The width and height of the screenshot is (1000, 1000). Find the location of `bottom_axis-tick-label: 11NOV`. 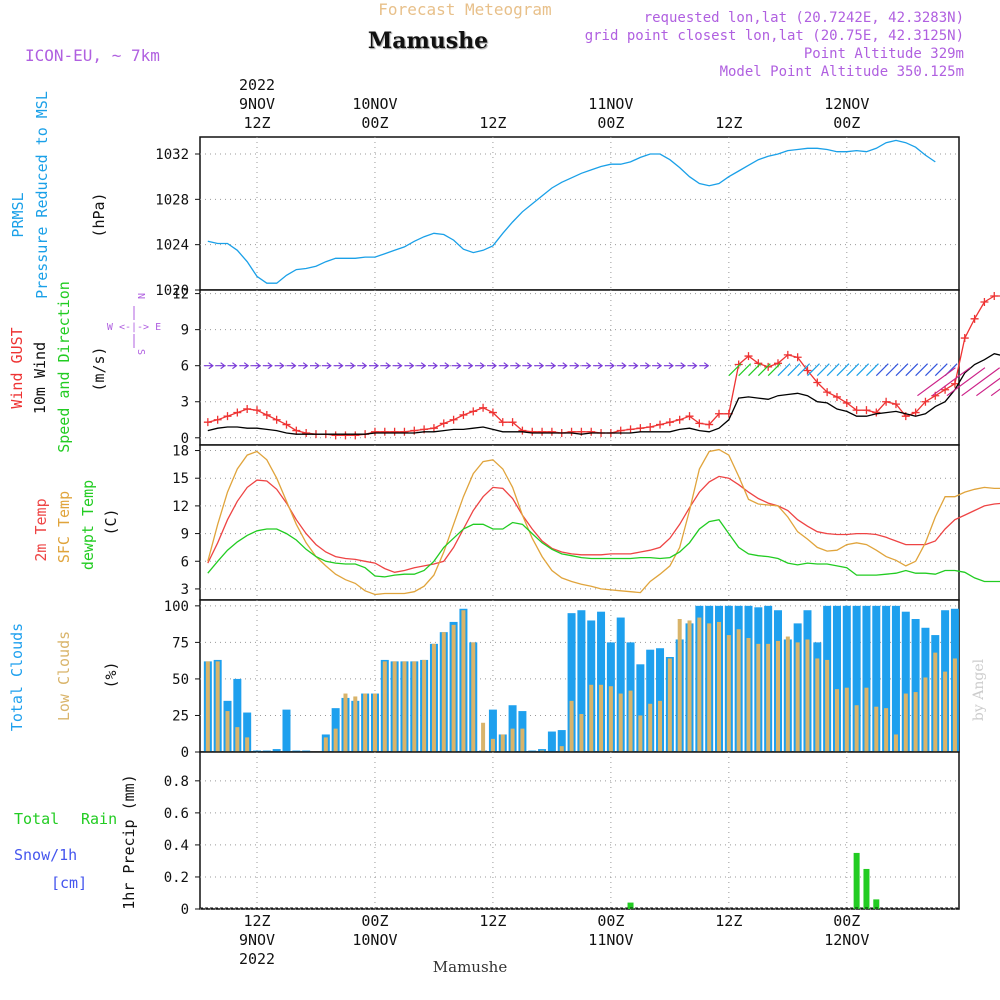

bottom_axis-tick-label: 11NOV is located at coordinates (610, 940).